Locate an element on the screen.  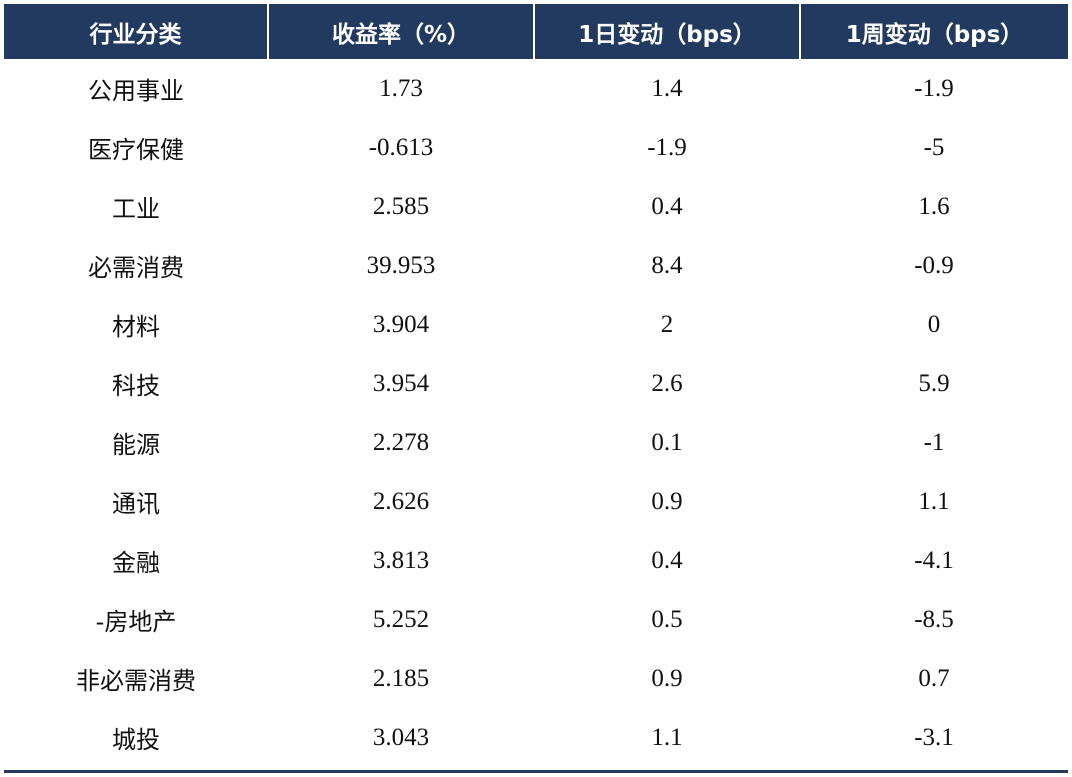
yield-cell: 3.904 is located at coordinates (401, 324).